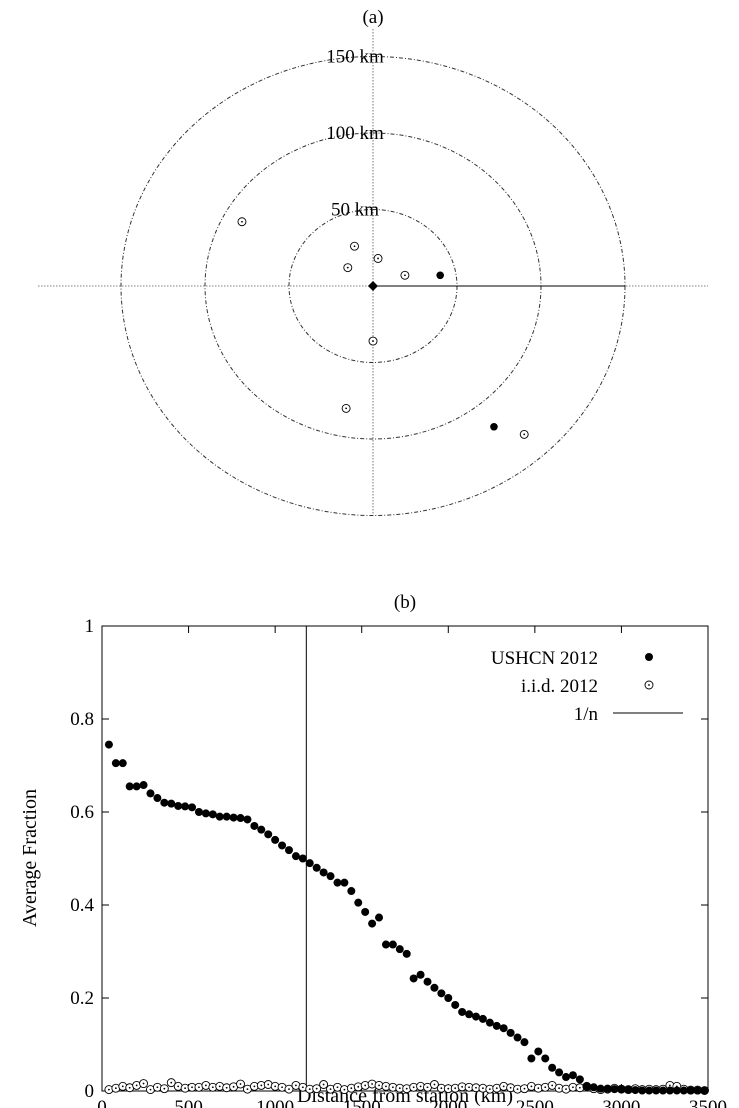  Describe the element at coordinates (372, 17) in the screenshot. I see `panel-a-title: (a)` at that location.